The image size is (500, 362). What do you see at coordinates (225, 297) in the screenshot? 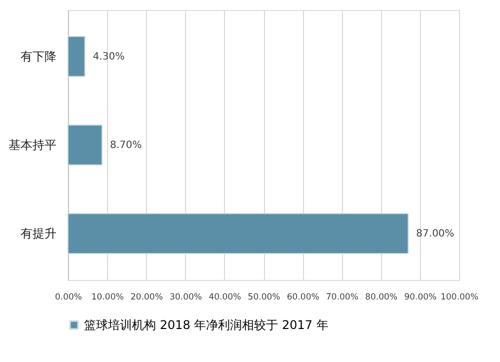
I see `x-tick-label: 40.00%` at bounding box center [225, 297].